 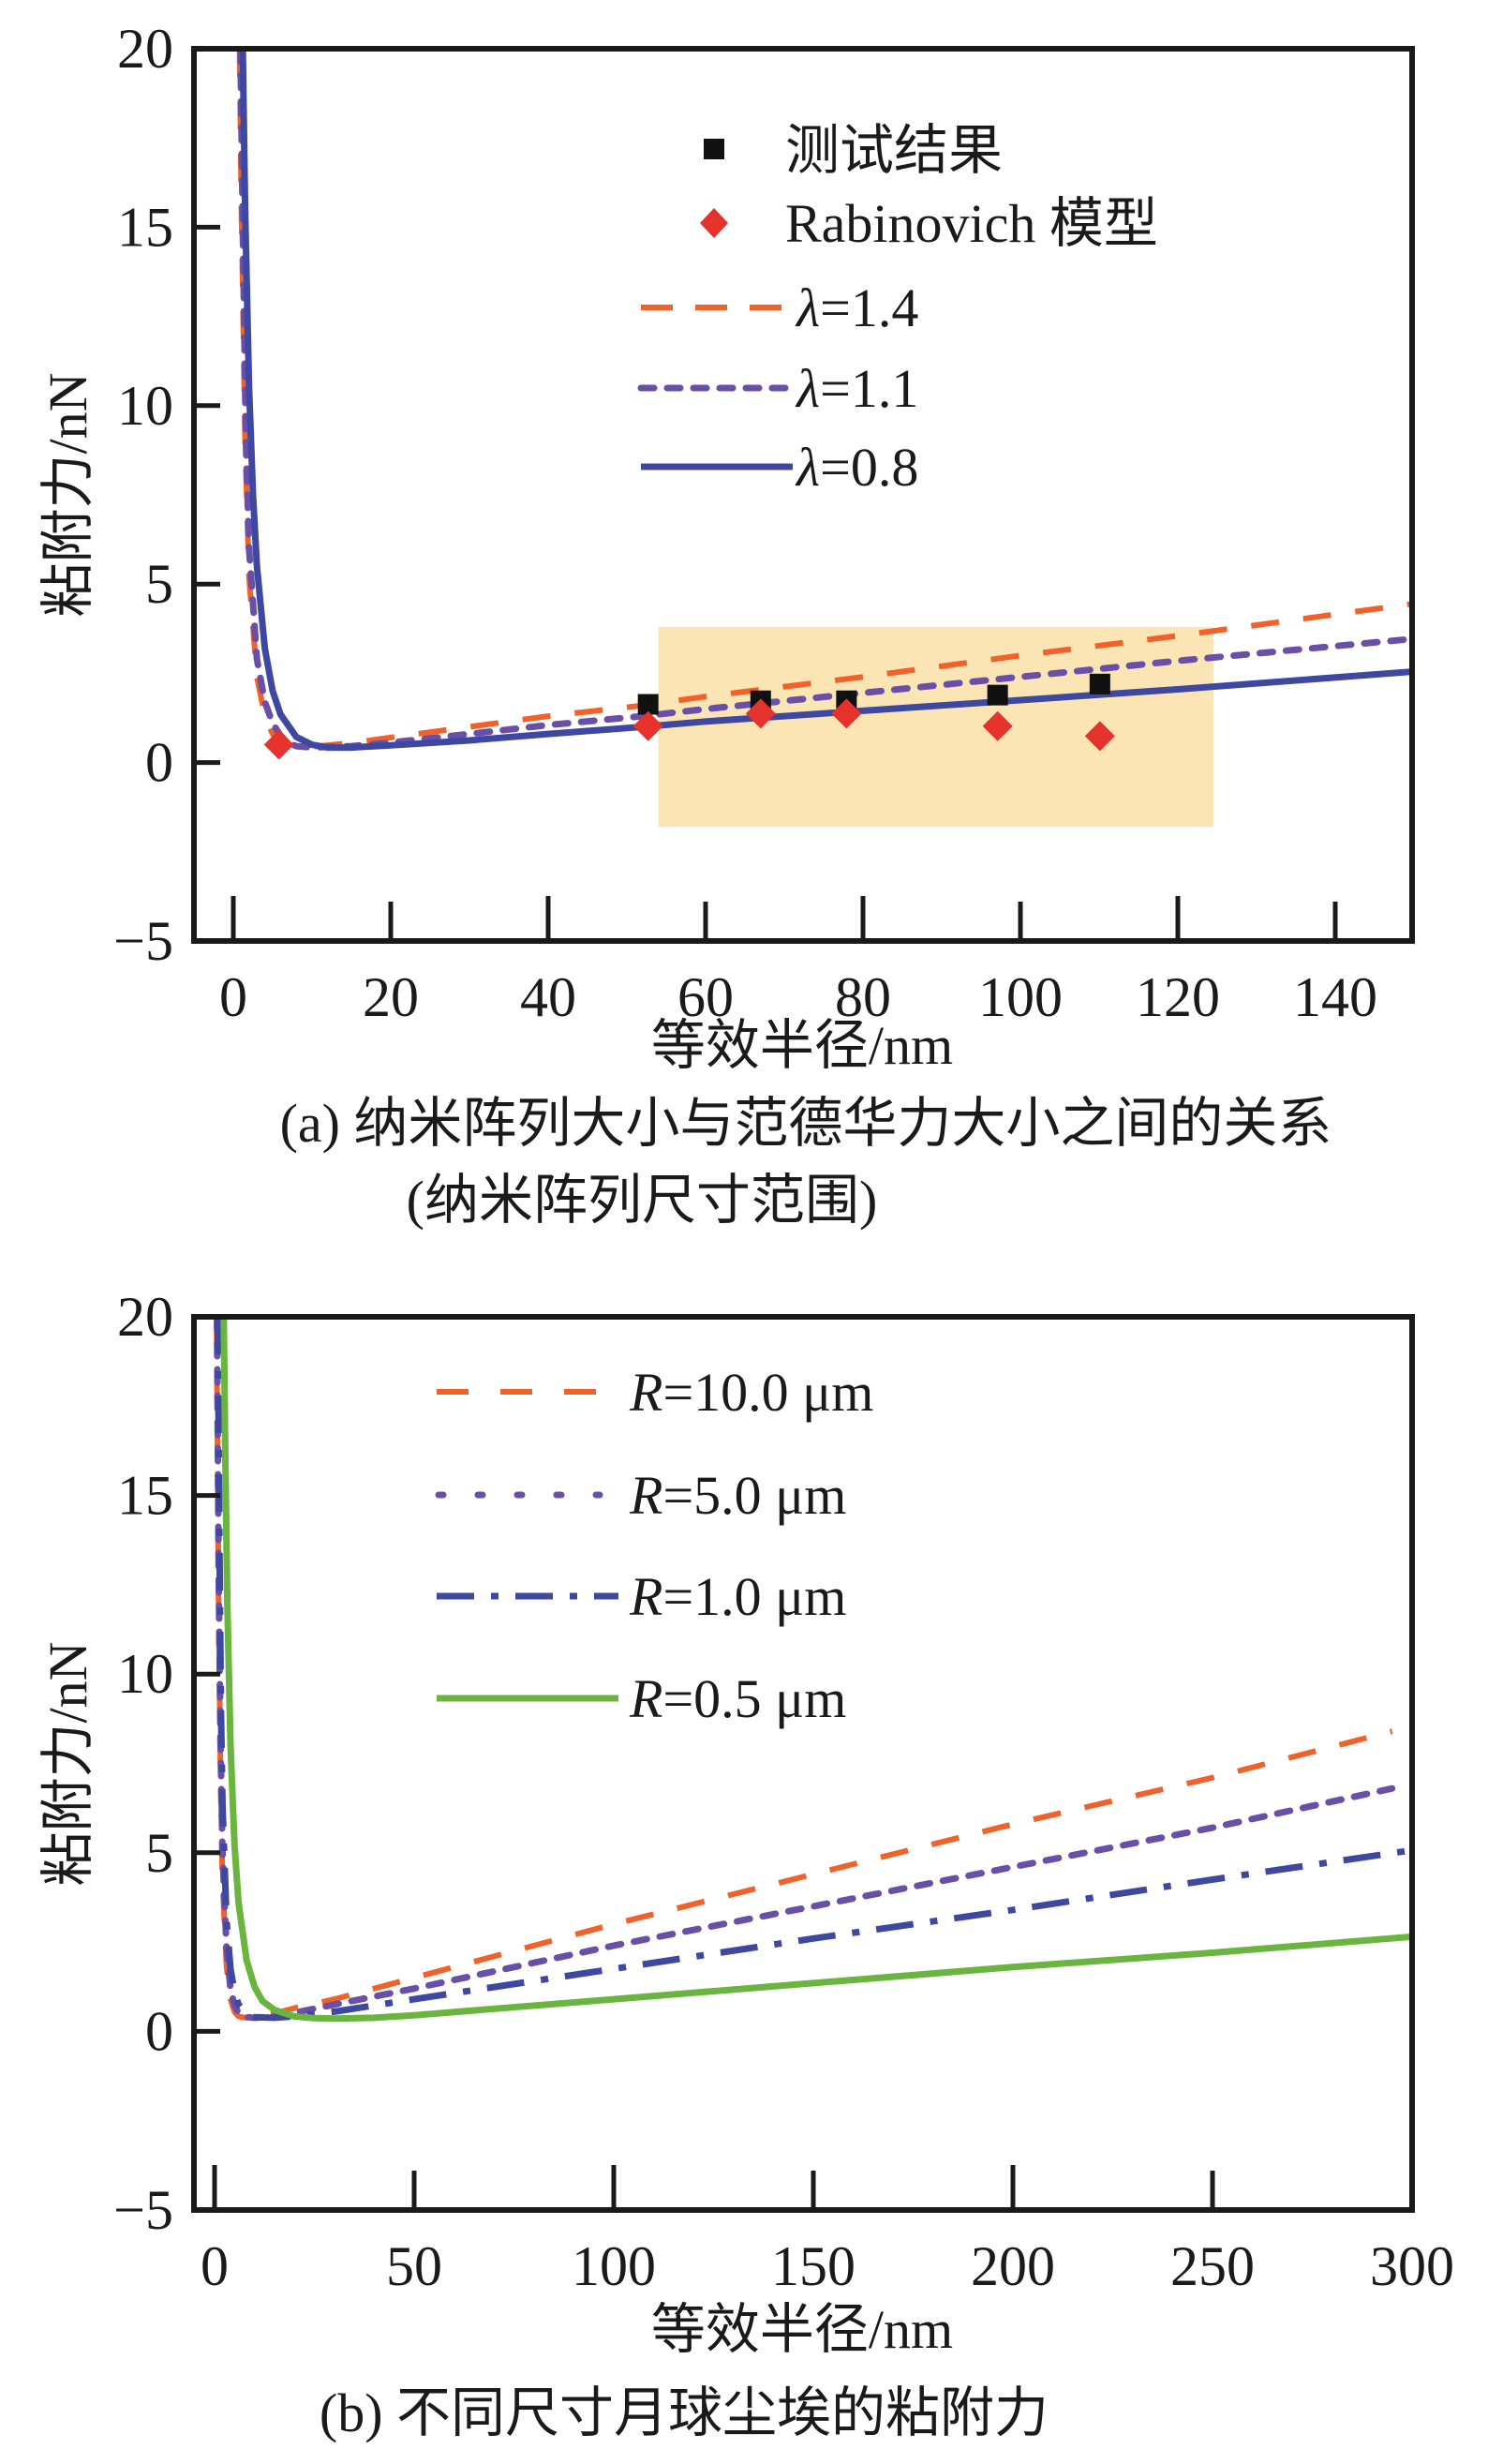 I want to click on legend-label-rabinovich: Rabinovich 模型, so click(x=971, y=224).